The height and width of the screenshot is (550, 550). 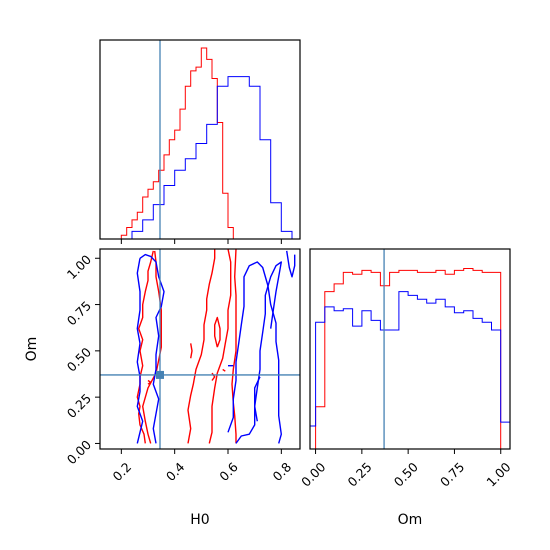 I want to click on x-axis-label-om: Om, so click(x=410, y=520).